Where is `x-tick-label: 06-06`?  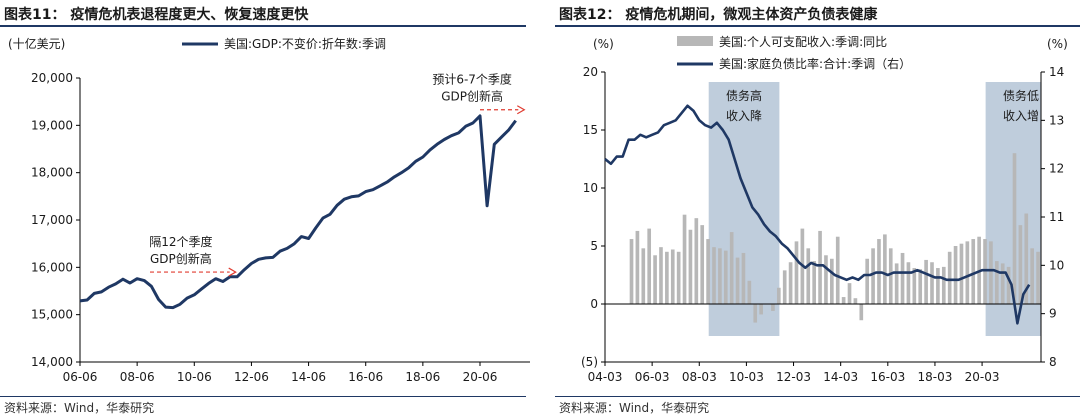
x-tick-label: 06-06 is located at coordinates (80, 377).